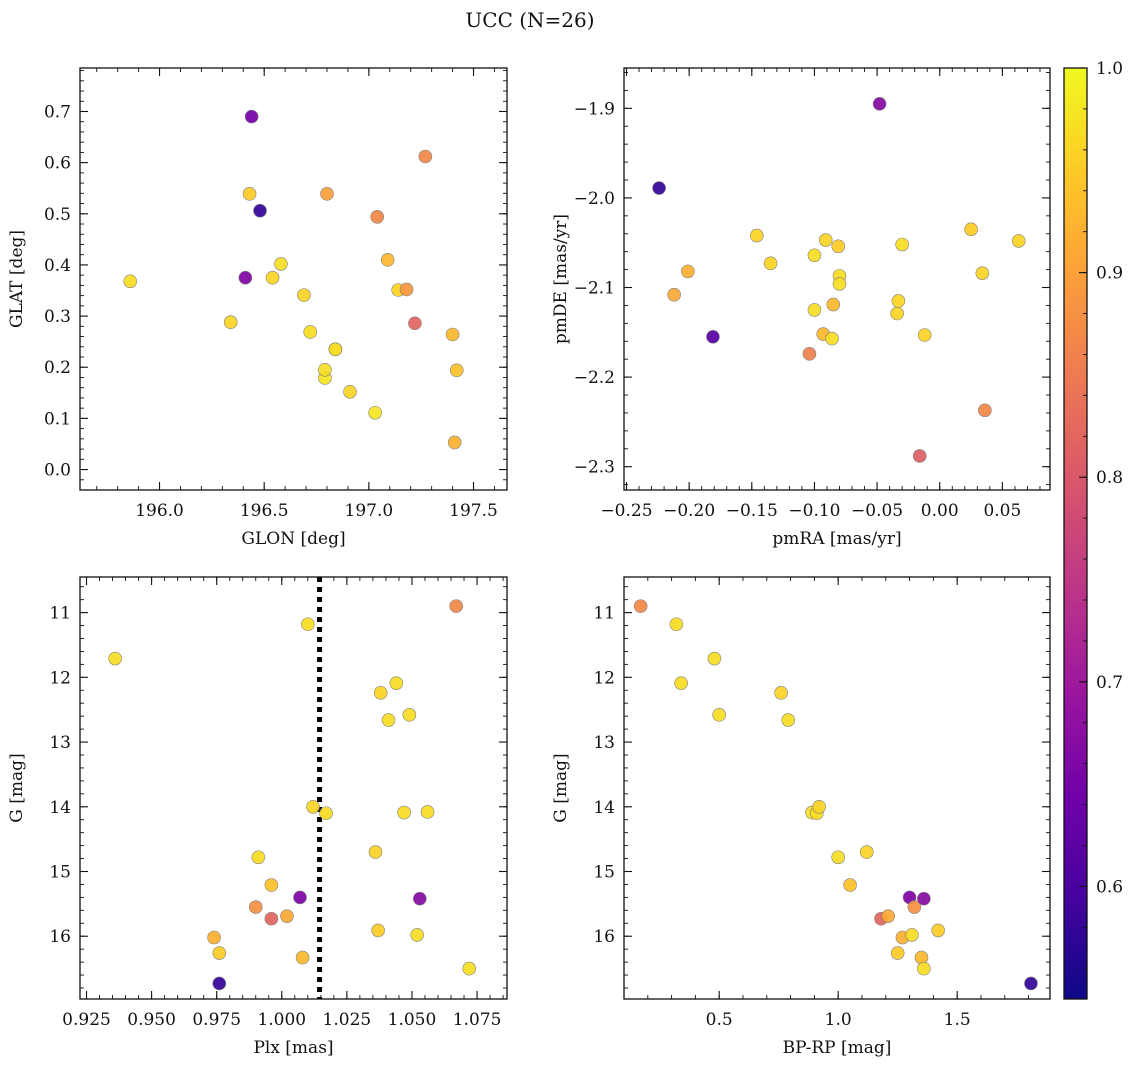  I want to click on y-tick-label: 0.2, so click(57, 368).